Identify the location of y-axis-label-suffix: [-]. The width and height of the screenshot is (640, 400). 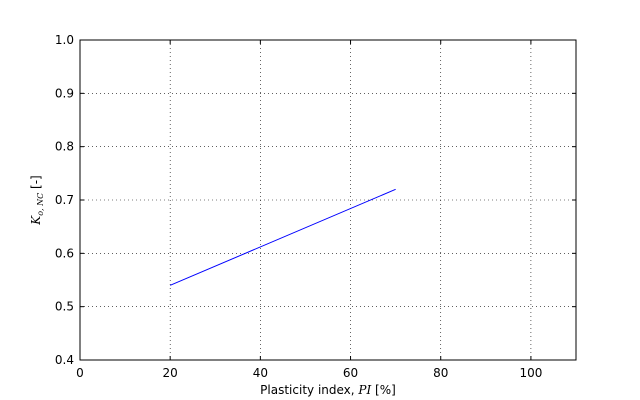
(36, 184).